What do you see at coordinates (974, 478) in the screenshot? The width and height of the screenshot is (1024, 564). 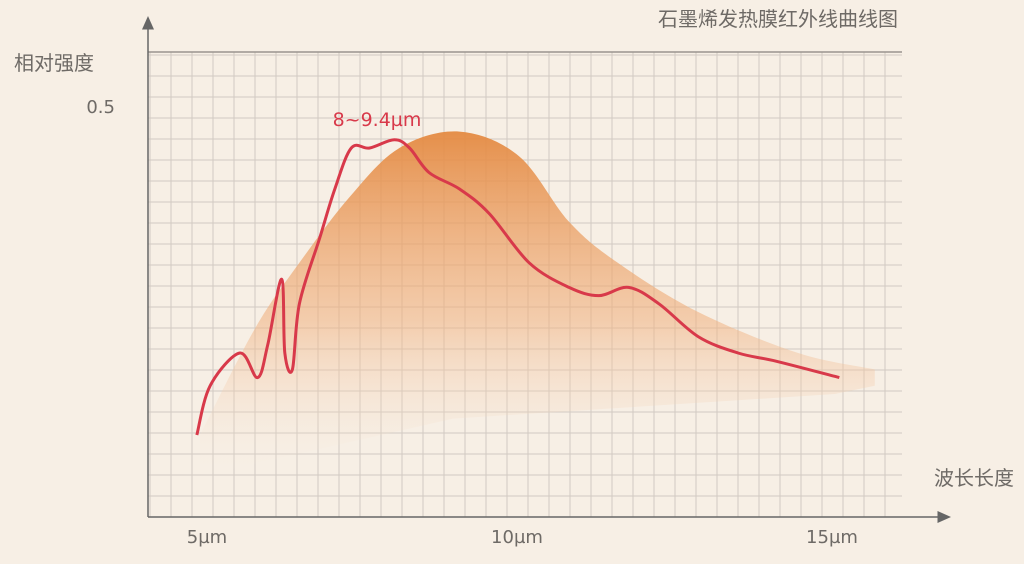 I see `x-axis-label: 波长长度` at bounding box center [974, 478].